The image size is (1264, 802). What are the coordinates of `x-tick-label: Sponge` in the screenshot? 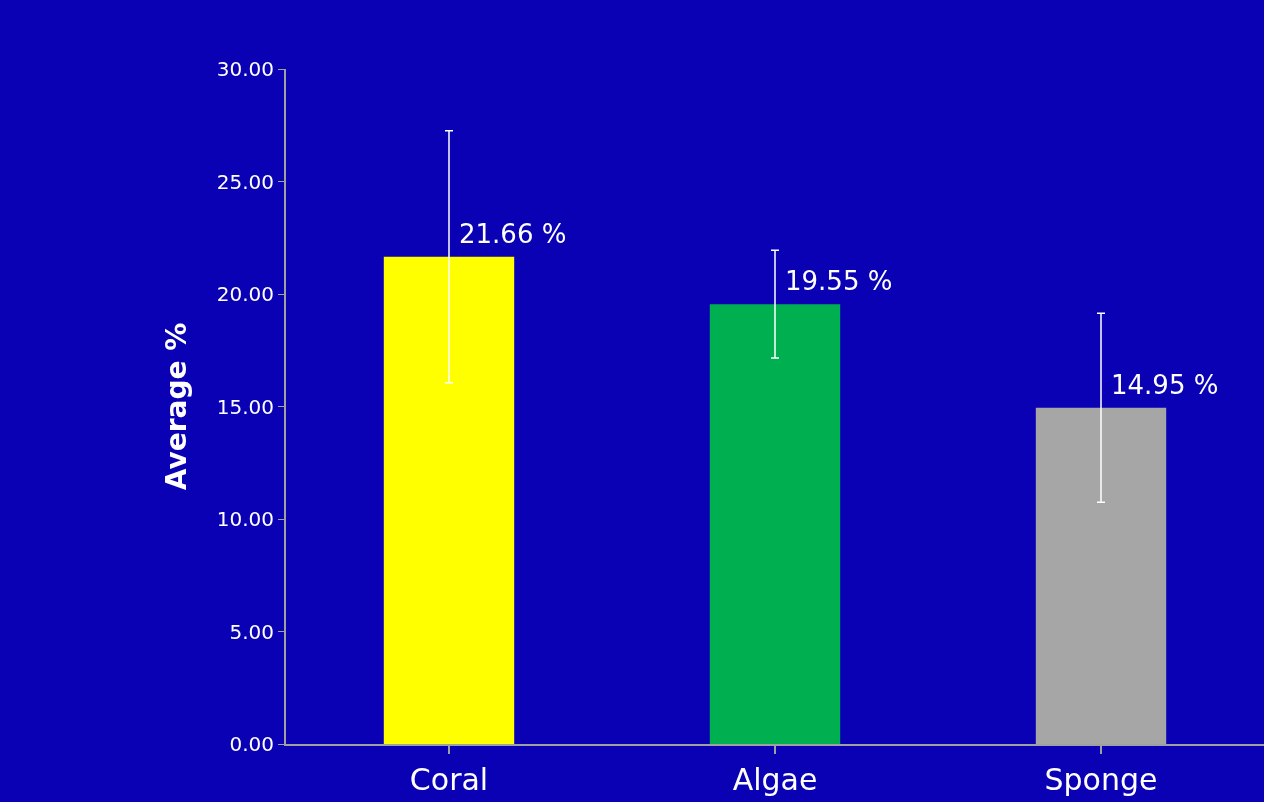 It's located at (1101, 779).